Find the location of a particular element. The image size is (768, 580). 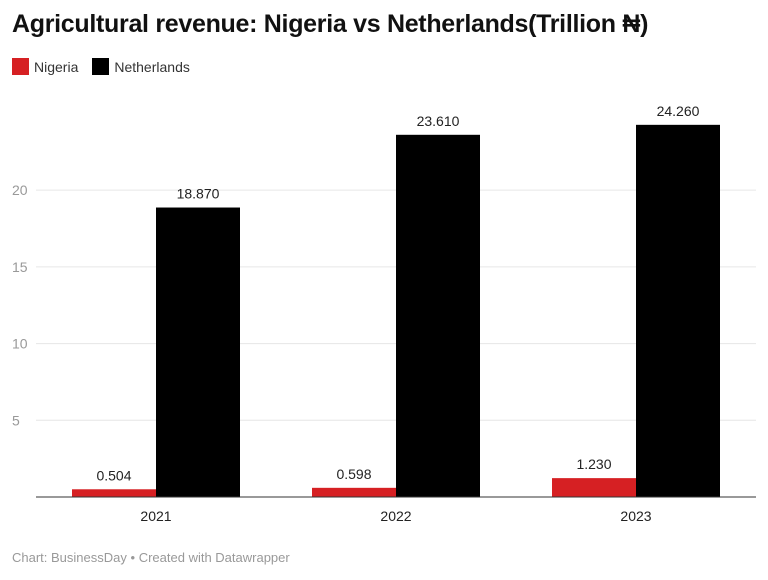

data-label-netherlands-2021: 18.870 is located at coordinates (198, 194).